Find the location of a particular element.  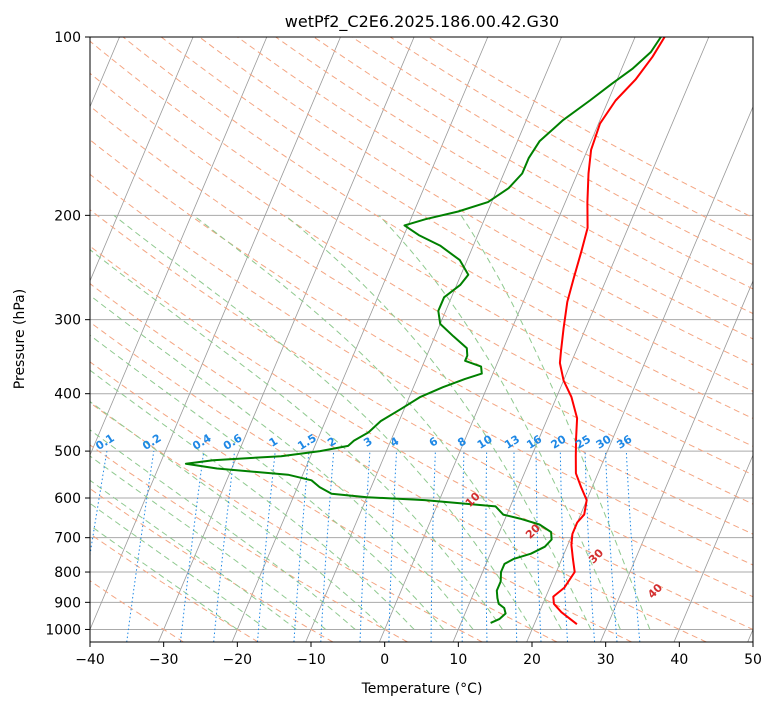

y-tick-label: 100 is located at coordinates (67, 38).